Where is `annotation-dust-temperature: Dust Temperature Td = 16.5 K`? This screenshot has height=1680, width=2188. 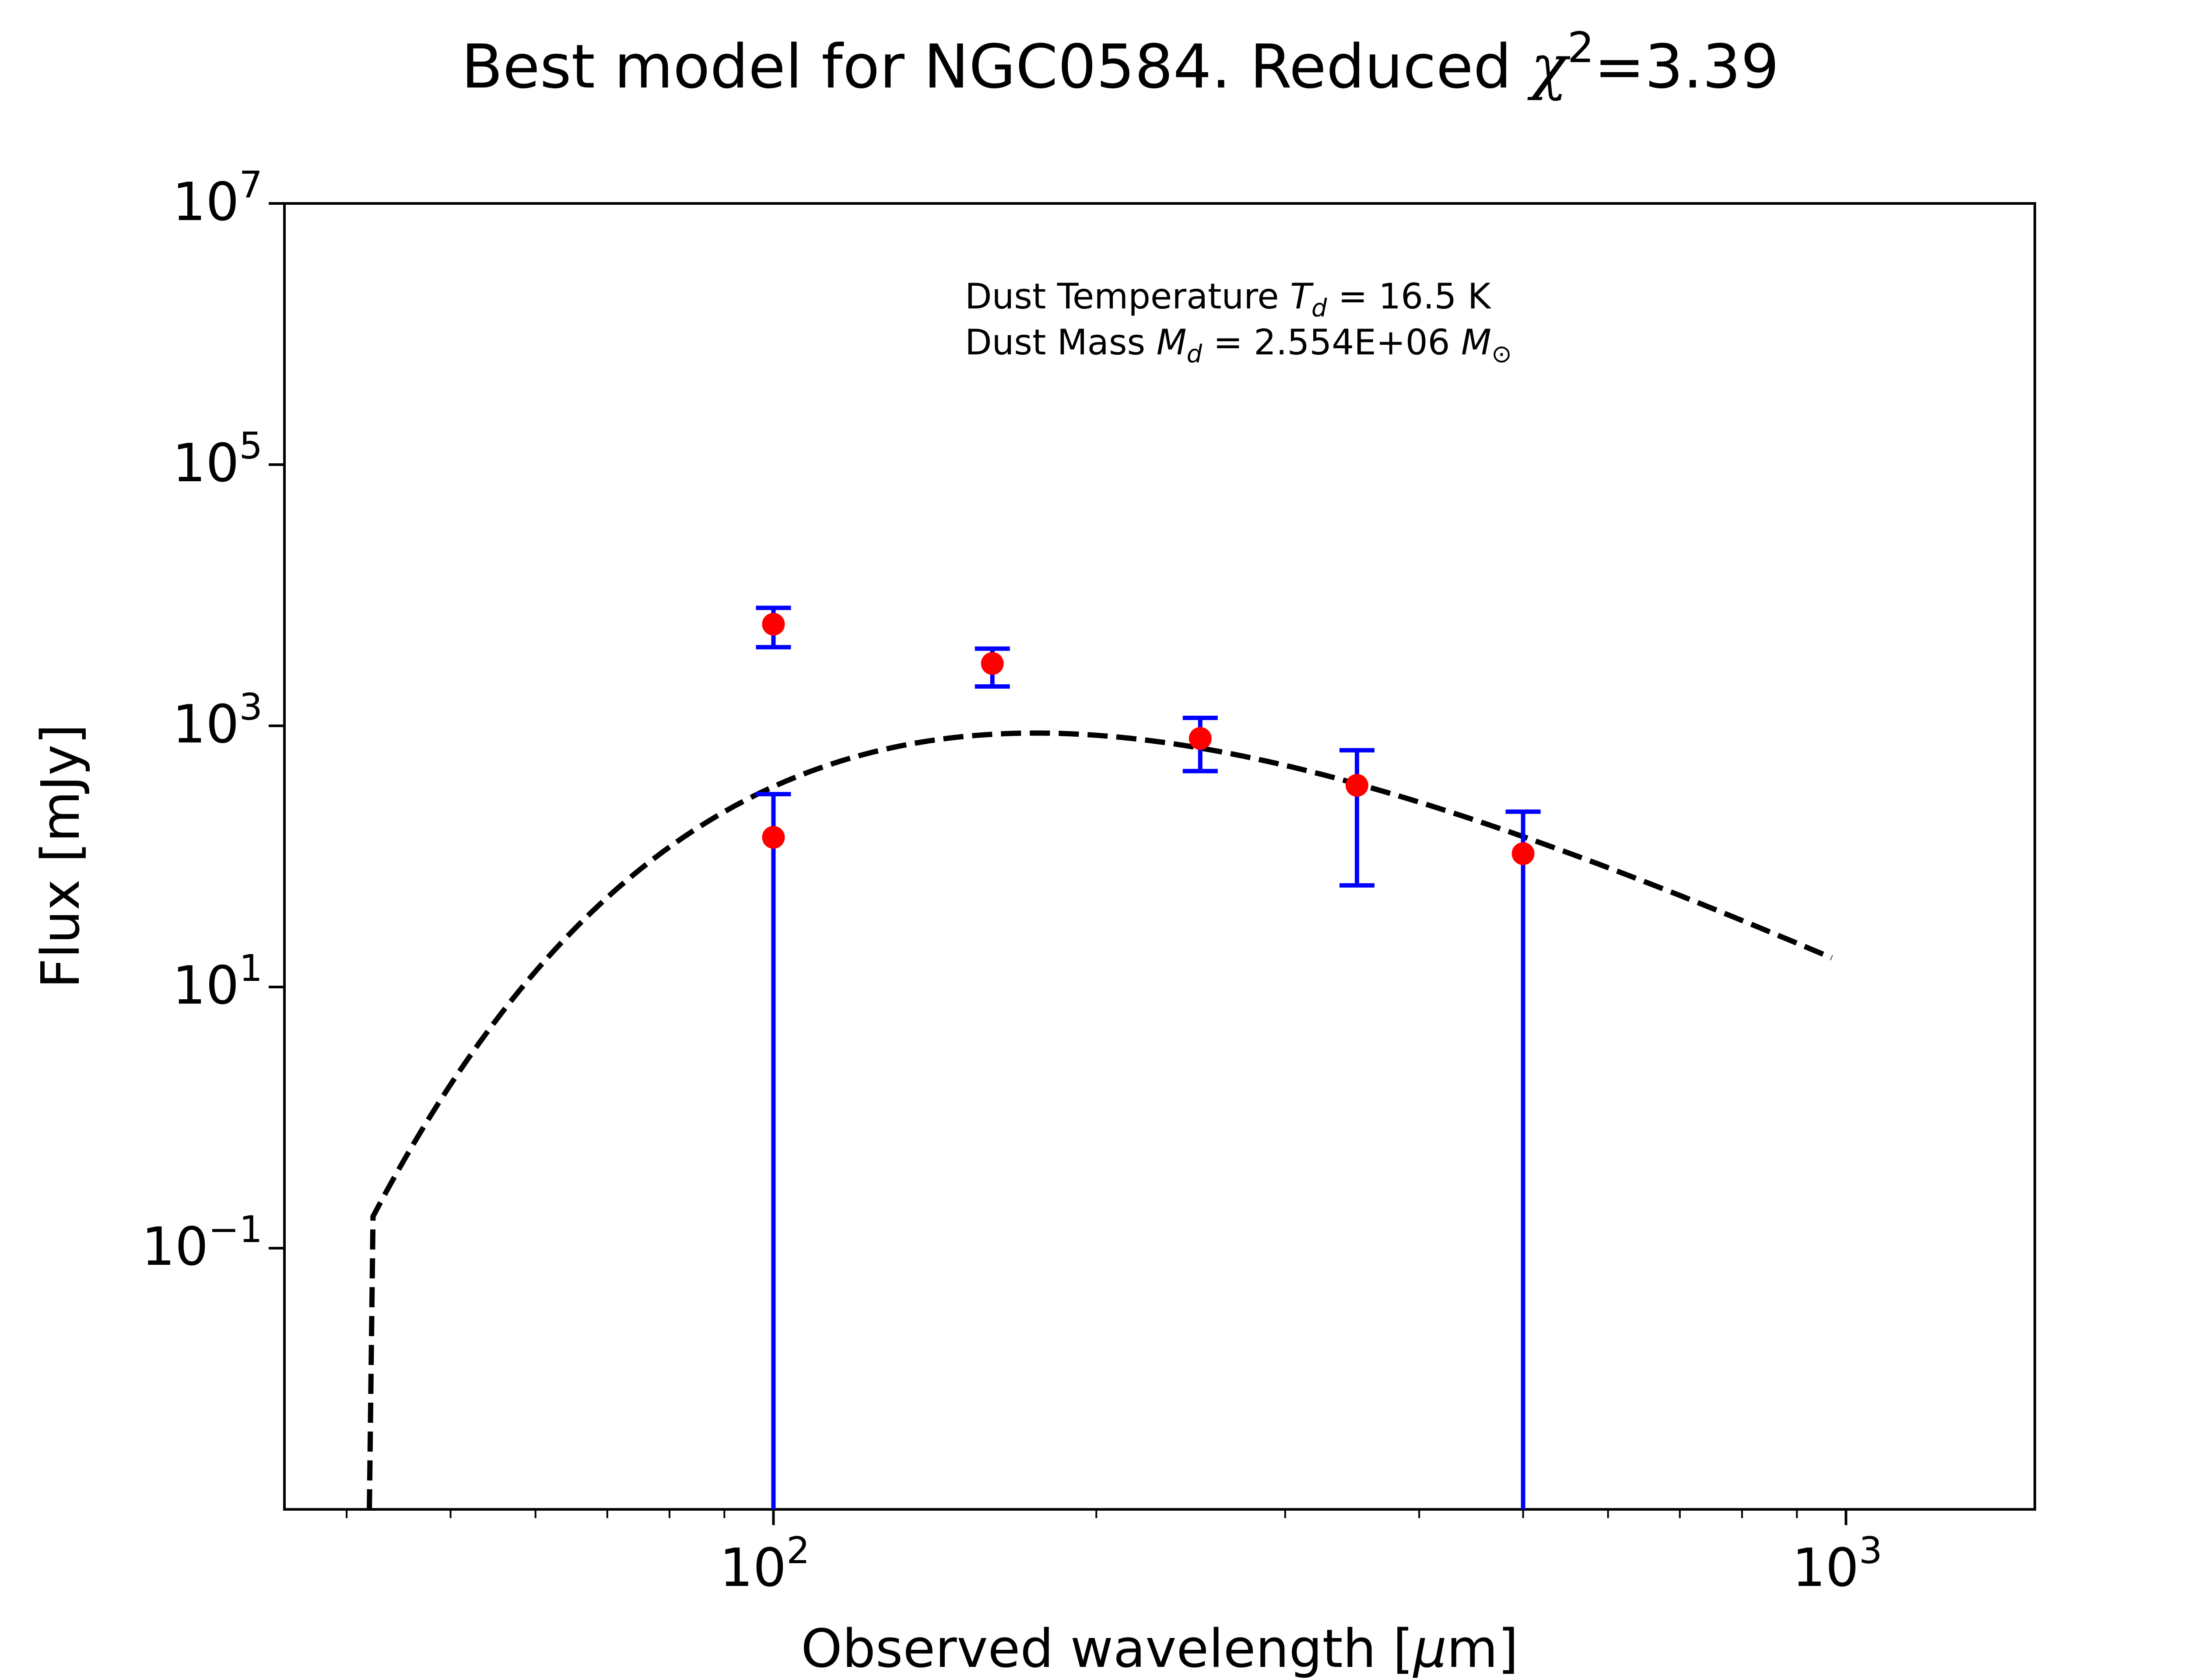 annotation-dust-temperature: Dust Temperature Td = 16.5 K is located at coordinates (1228, 299).